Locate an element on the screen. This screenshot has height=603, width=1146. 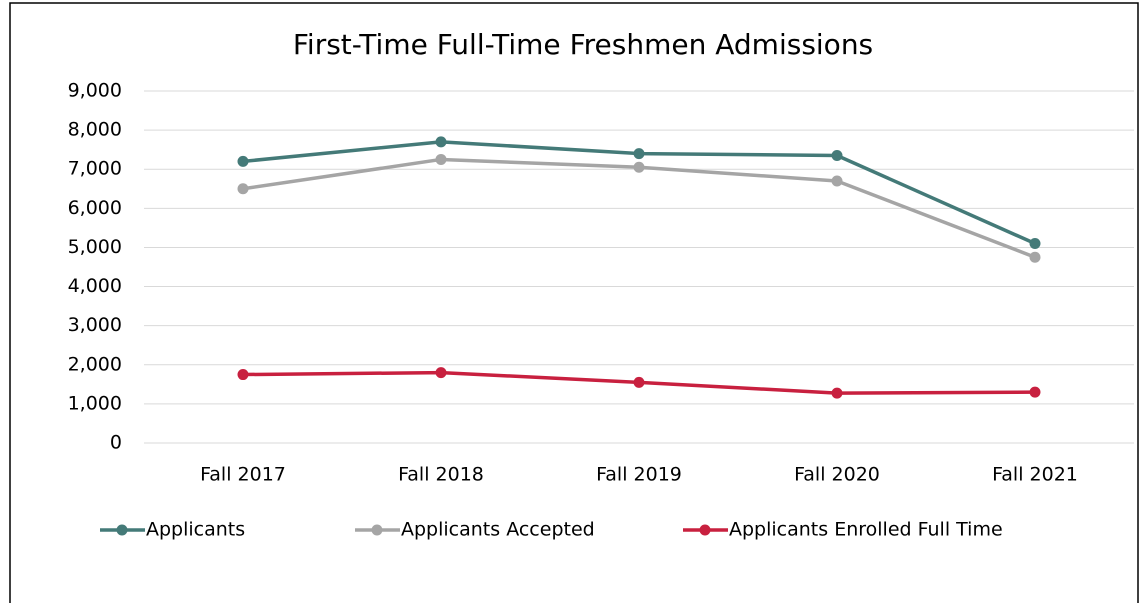
y-tick-label: 9,000 is located at coordinates (95, 91).